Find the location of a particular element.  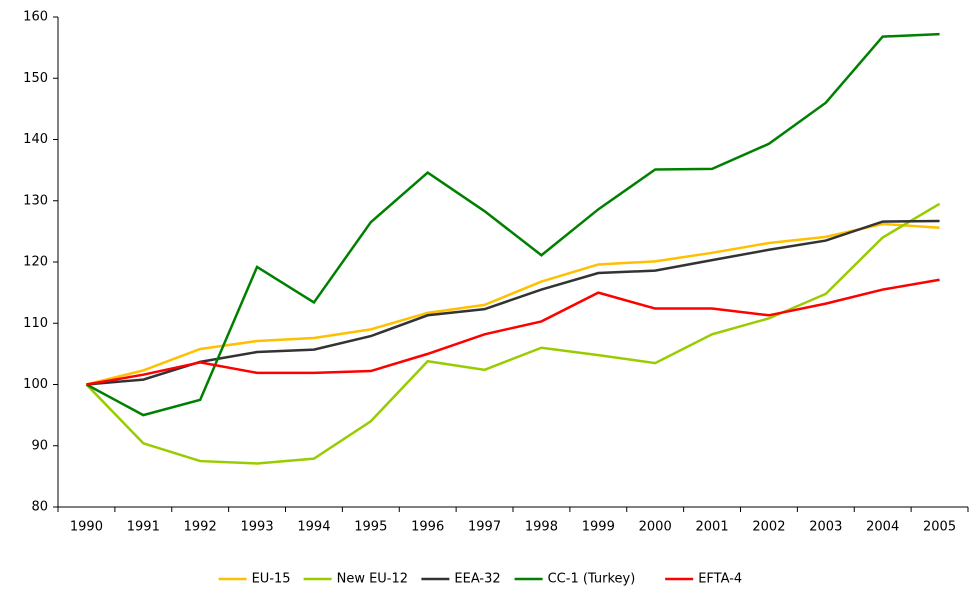

x-tick-label: 1991 is located at coordinates (143, 527).